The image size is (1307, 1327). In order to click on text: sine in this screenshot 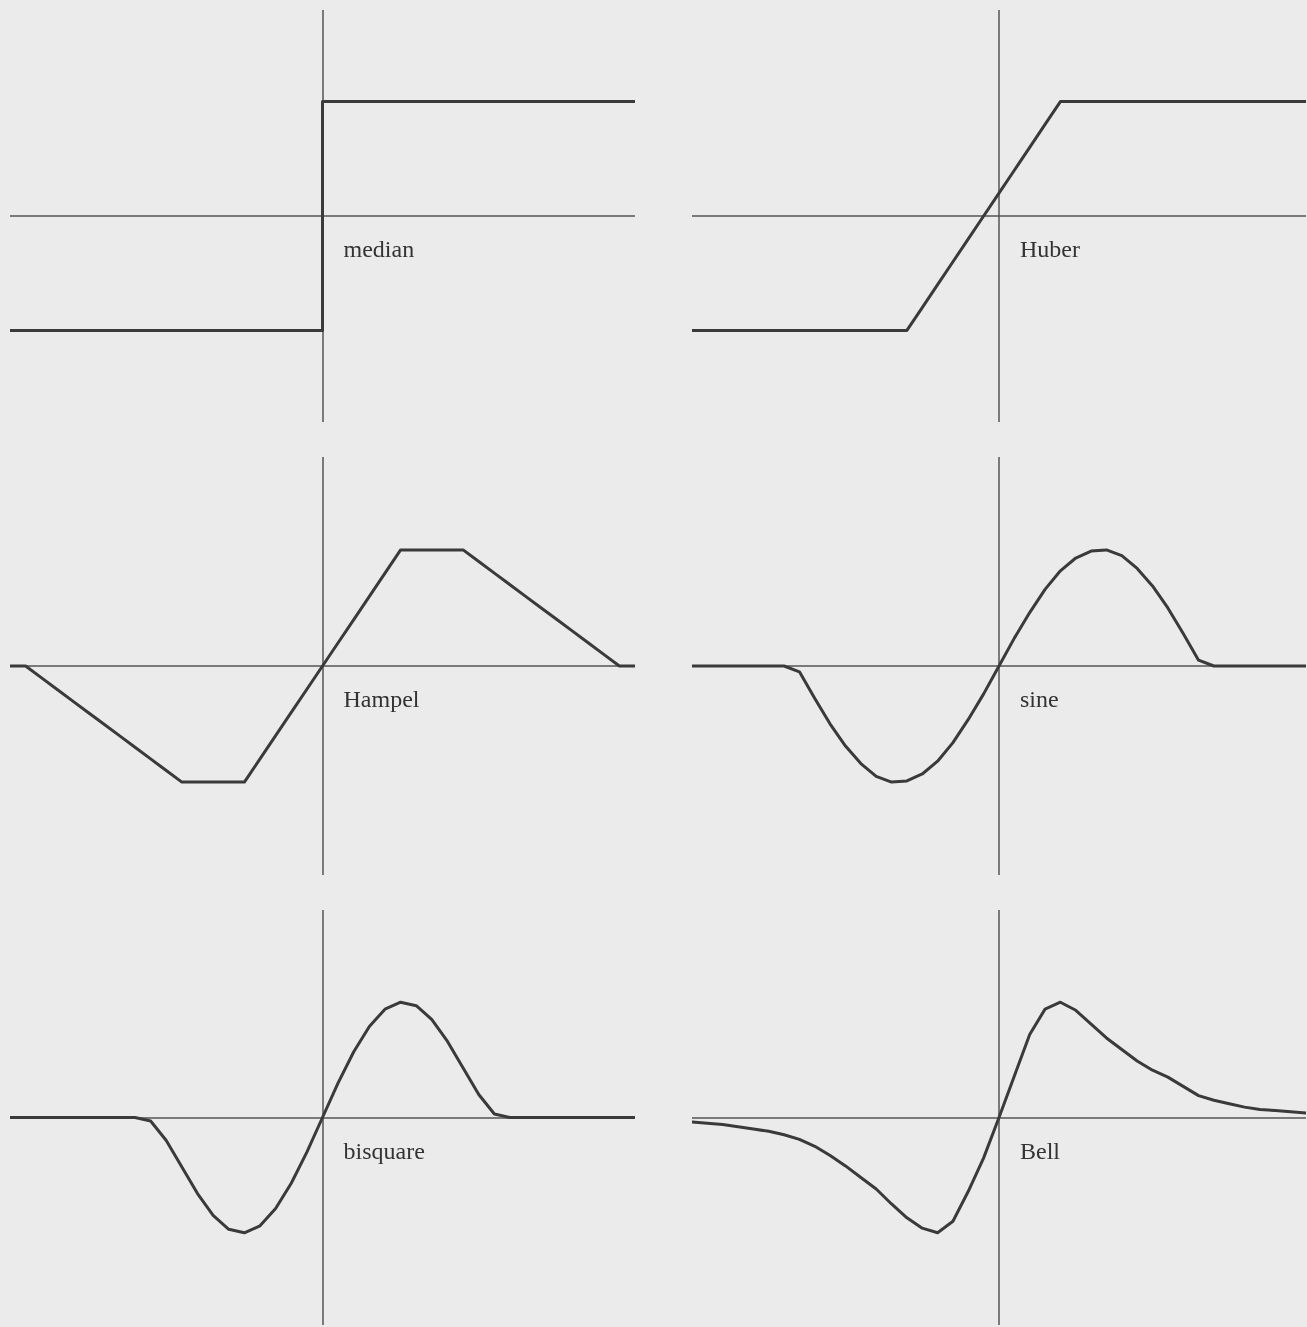, I will do `click(1039, 699)`.